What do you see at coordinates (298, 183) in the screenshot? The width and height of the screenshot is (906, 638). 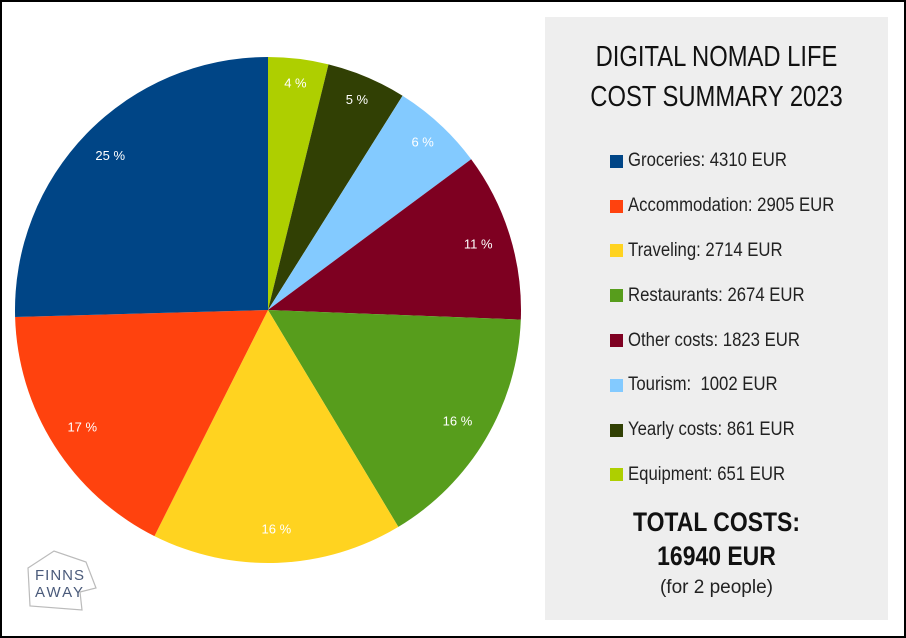 I see `pie-slice-equipment` at bounding box center [298, 183].